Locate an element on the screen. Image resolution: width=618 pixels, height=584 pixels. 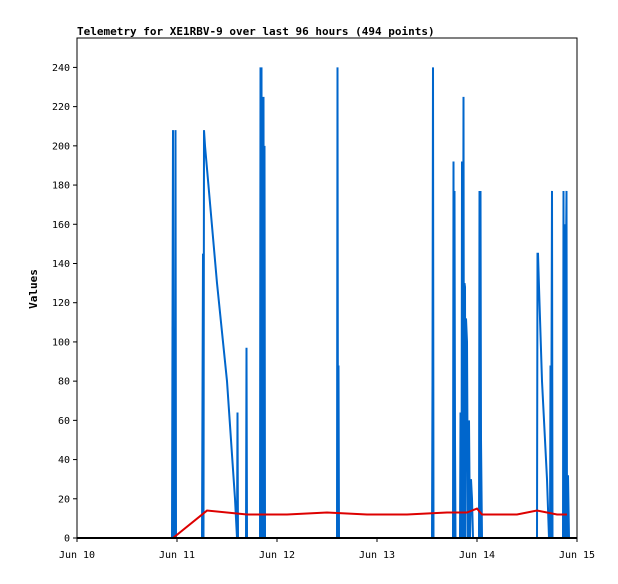
x-axis-ticks: Jun 10 Jun 11 Jun 12 Jun 13 Jun 14 Jun 15 is located at coordinates (327, 549).